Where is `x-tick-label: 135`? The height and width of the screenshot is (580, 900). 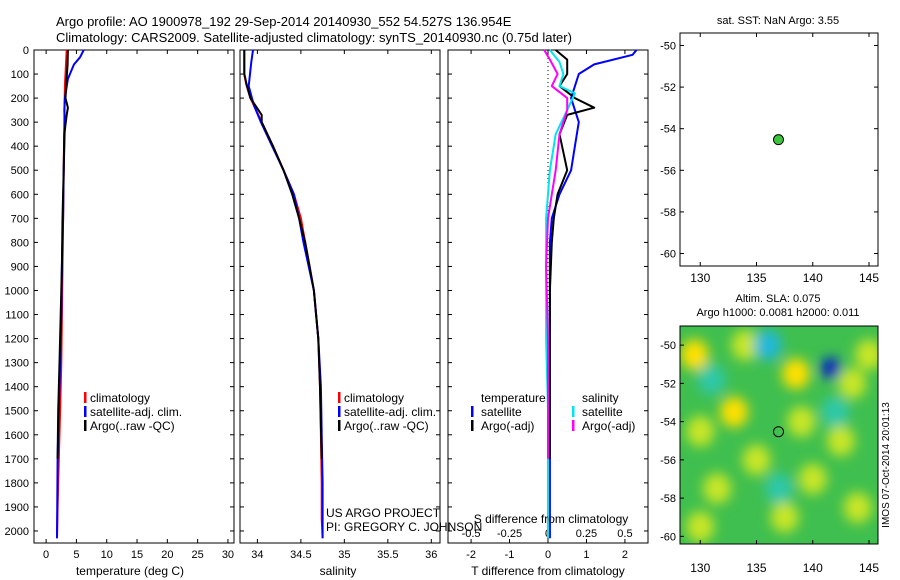
x-tick-label: 135 is located at coordinates (756, 278).